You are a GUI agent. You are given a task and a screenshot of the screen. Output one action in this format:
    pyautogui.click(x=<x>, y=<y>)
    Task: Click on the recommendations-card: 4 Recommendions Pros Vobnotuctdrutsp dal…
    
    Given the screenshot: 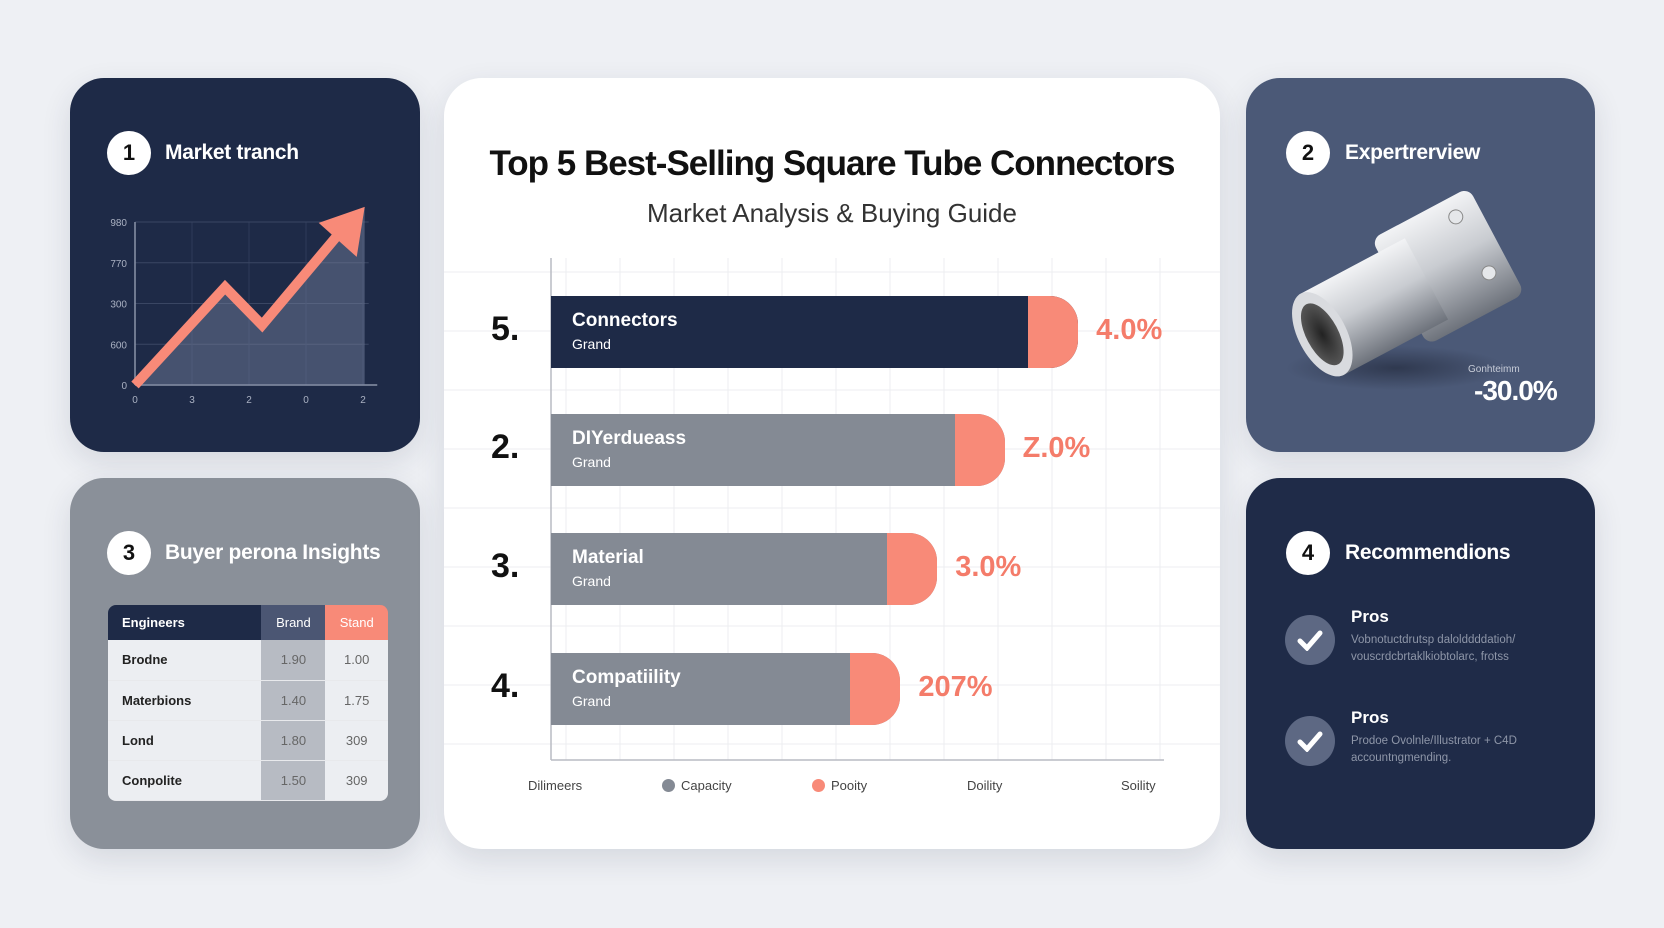 What is the action you would take?
    pyautogui.click(x=1420, y=663)
    